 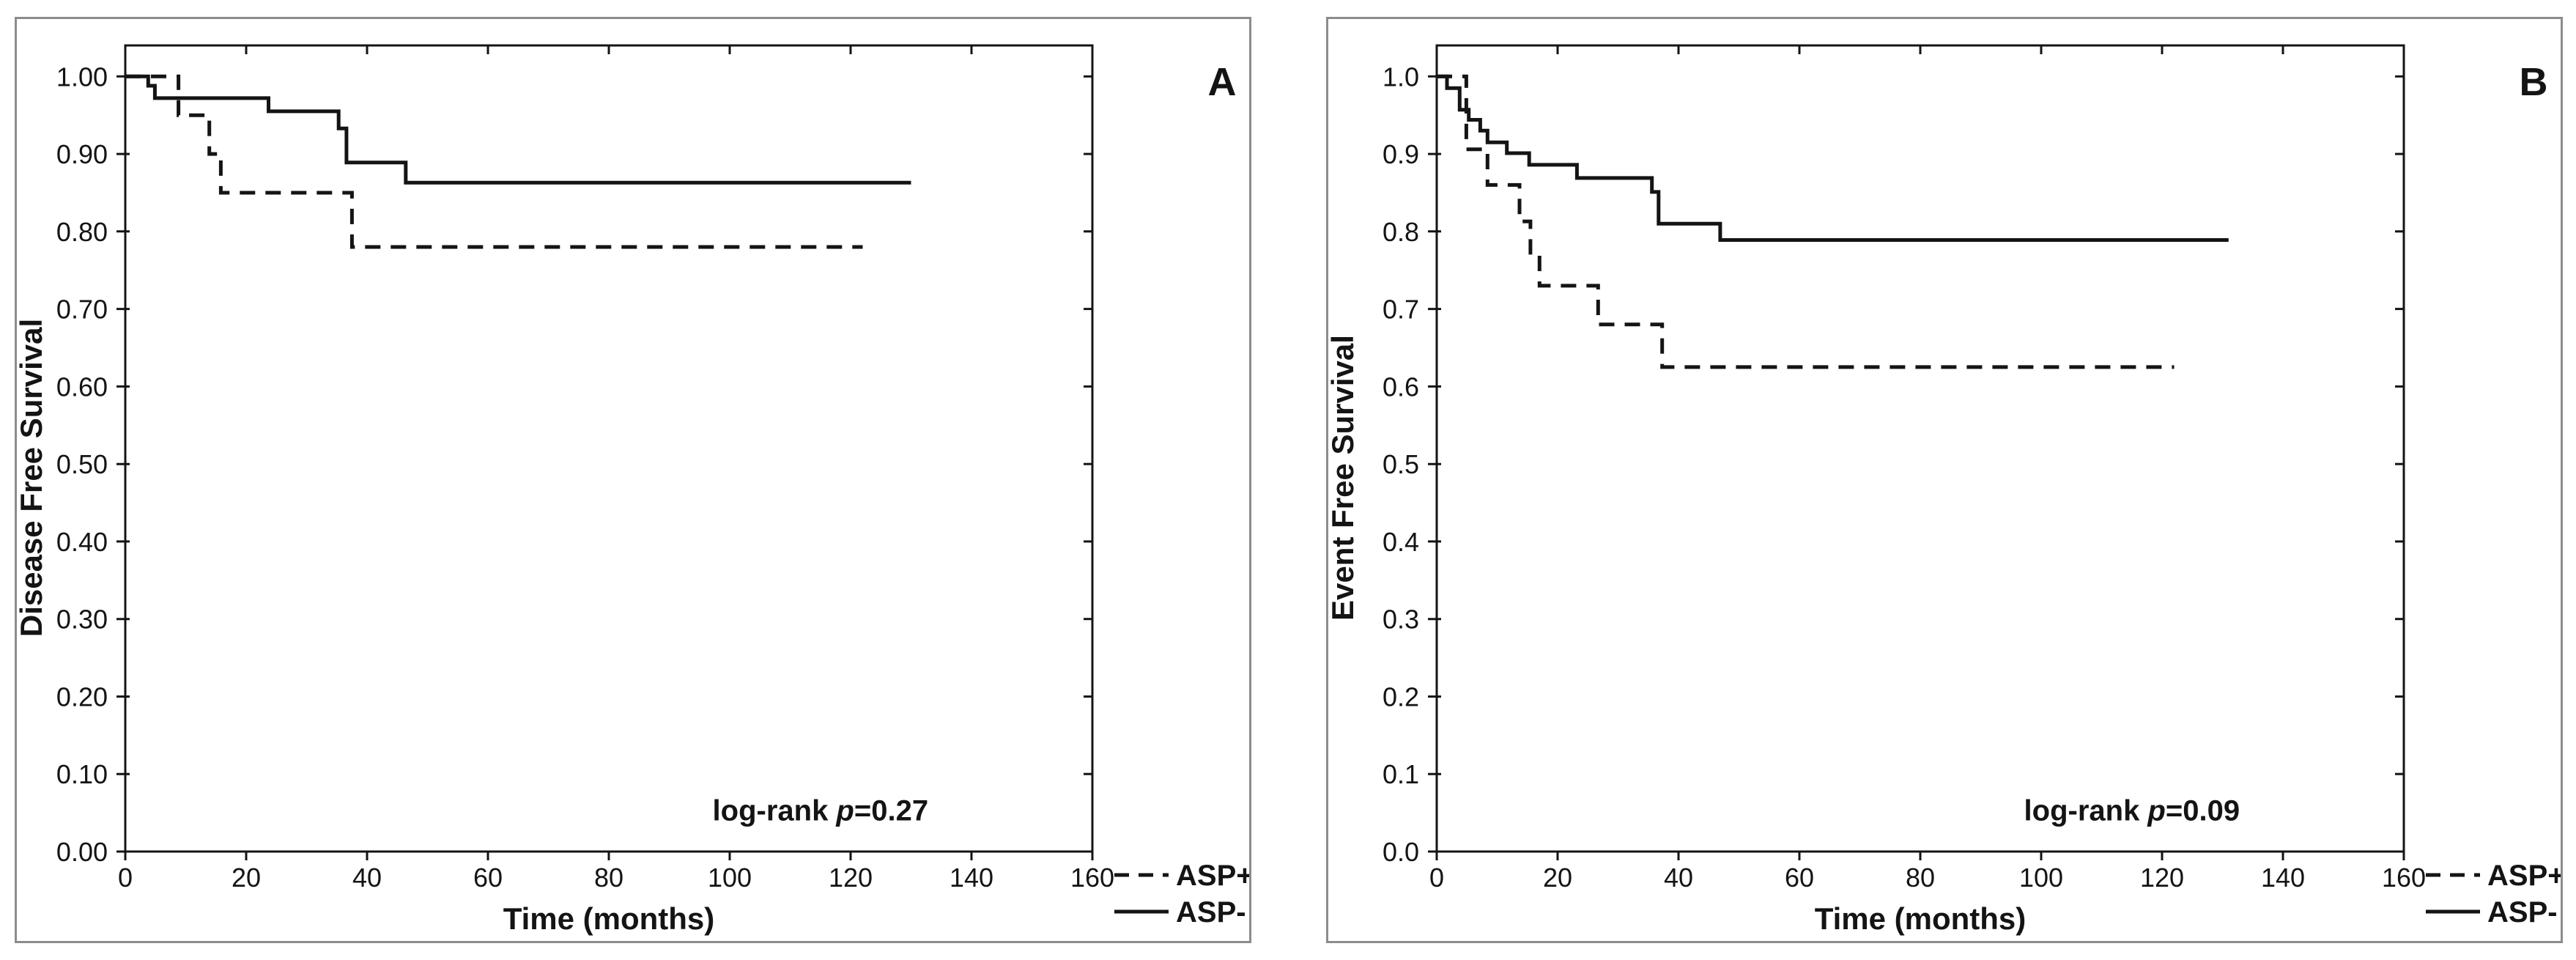 What do you see at coordinates (82, 464) in the screenshot?
I see `y-tick-label: 0.50` at bounding box center [82, 464].